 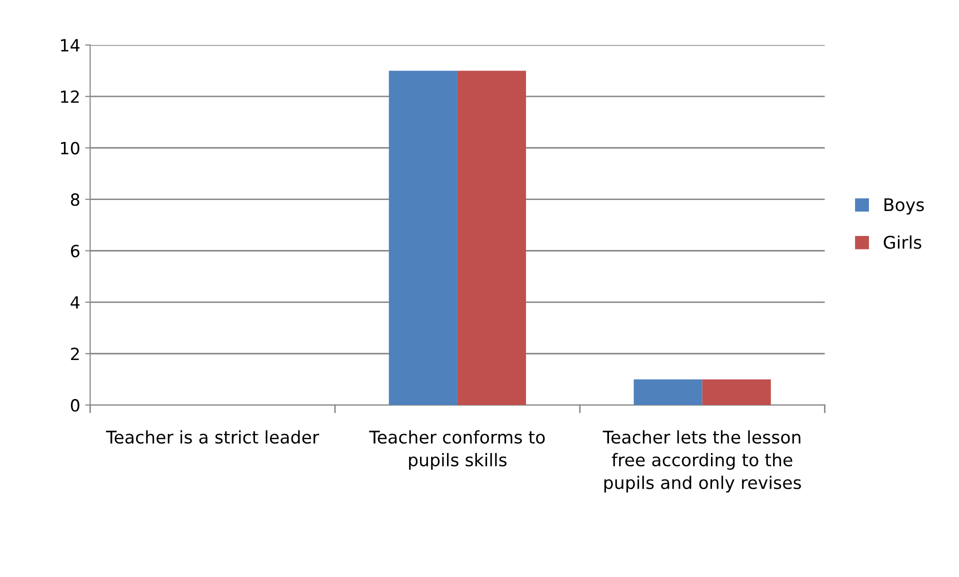 I want to click on y-tick-label: 10, so click(x=70, y=148).